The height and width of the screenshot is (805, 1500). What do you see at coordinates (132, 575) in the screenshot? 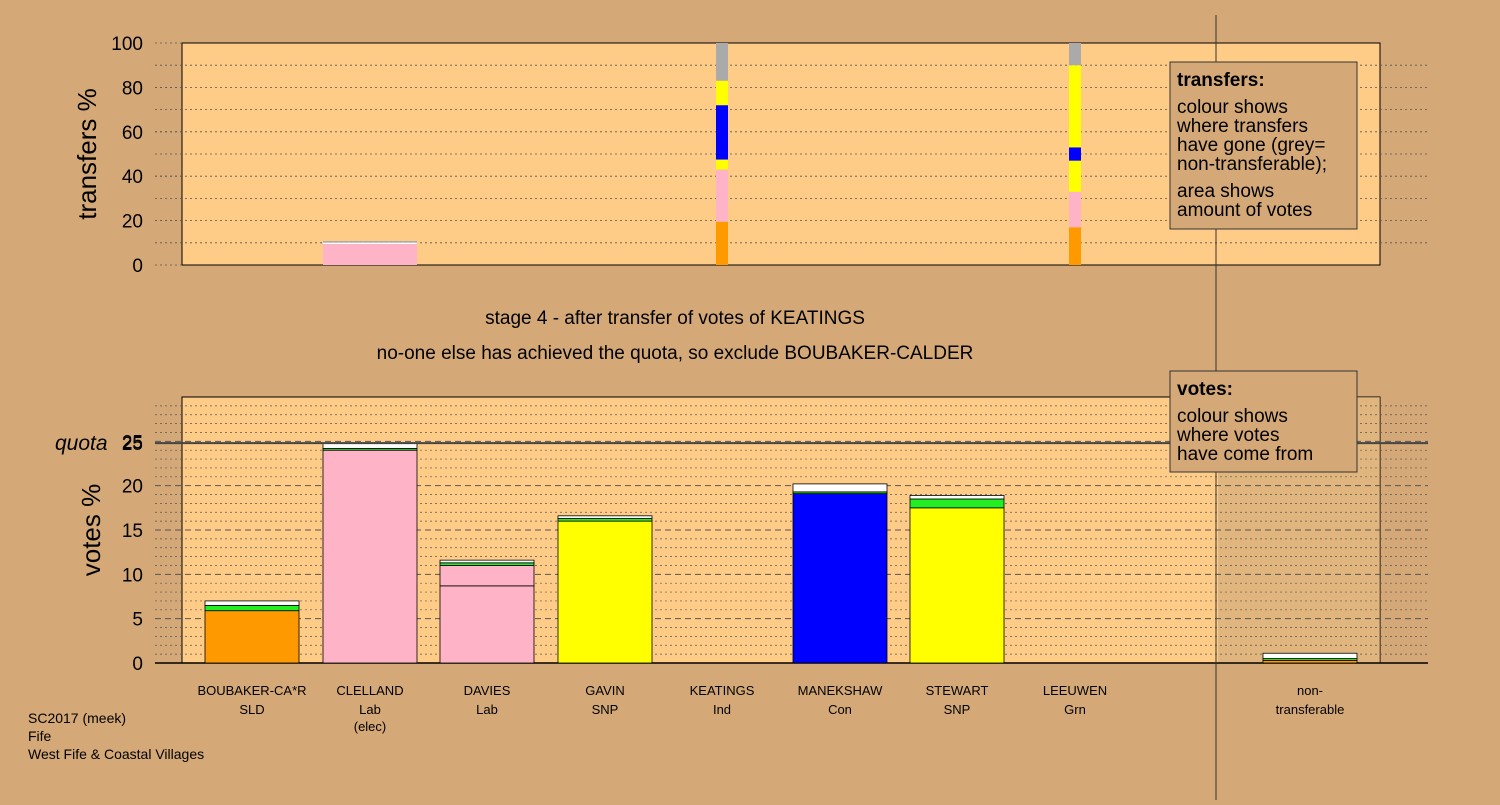
I see `votes-tick-label: 10` at bounding box center [132, 575].